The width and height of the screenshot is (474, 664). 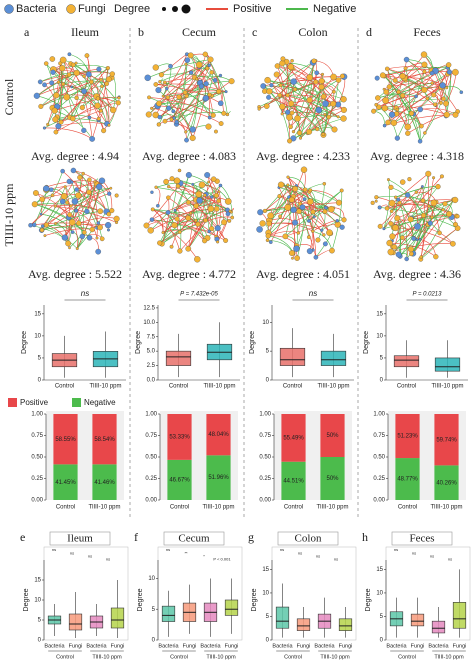 I want to click on panel-letter: g, so click(x=251, y=537).